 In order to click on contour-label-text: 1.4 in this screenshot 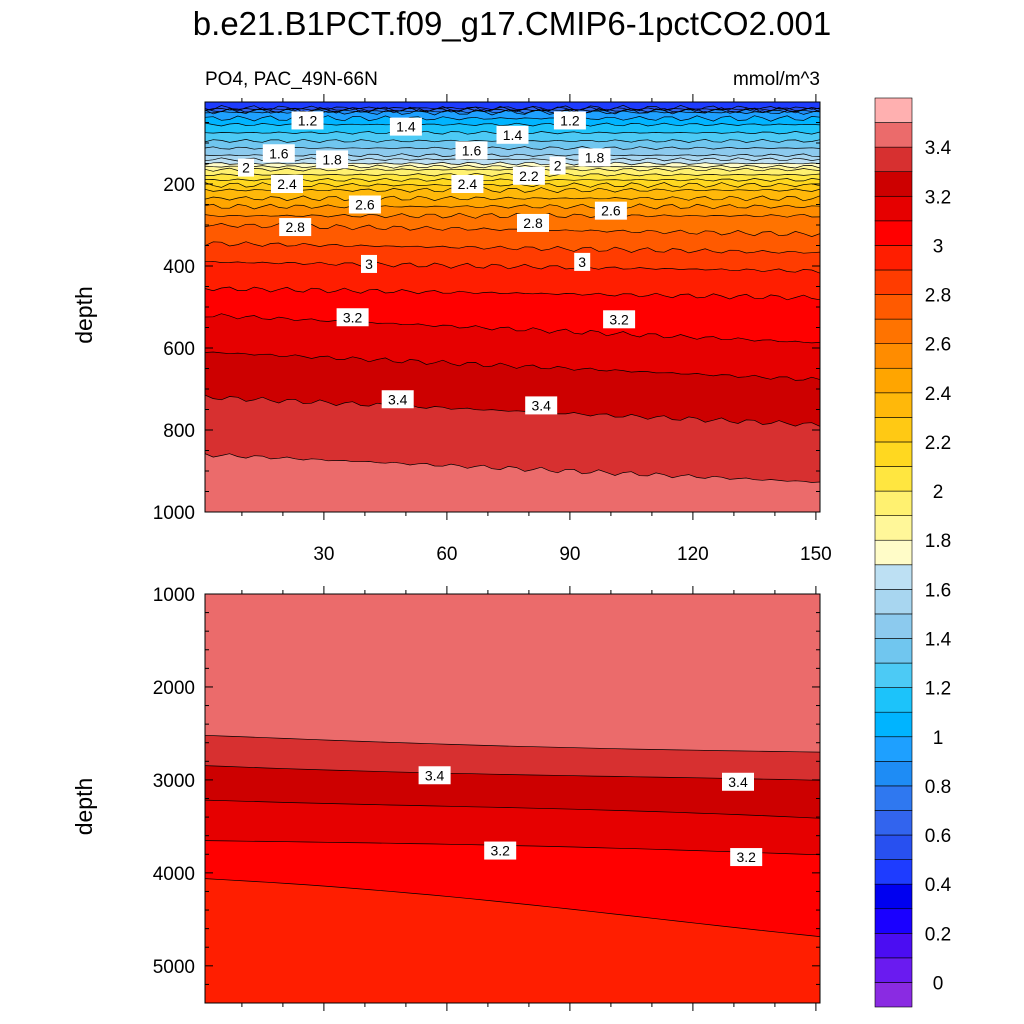, I will do `click(513, 135)`.